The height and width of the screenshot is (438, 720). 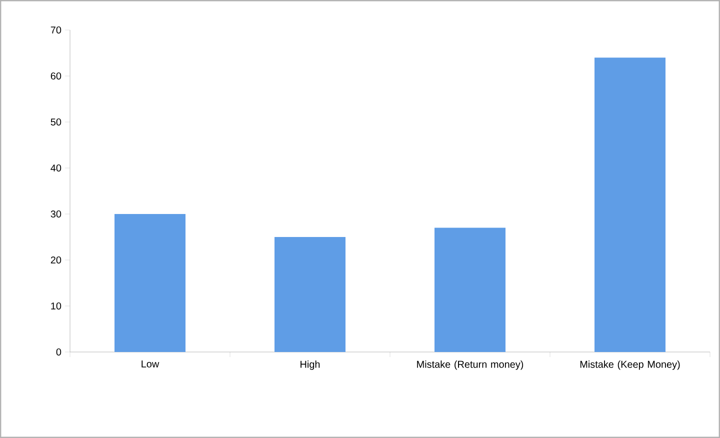 What do you see at coordinates (56, 306) in the screenshot?
I see `y-tick-label: 10` at bounding box center [56, 306].